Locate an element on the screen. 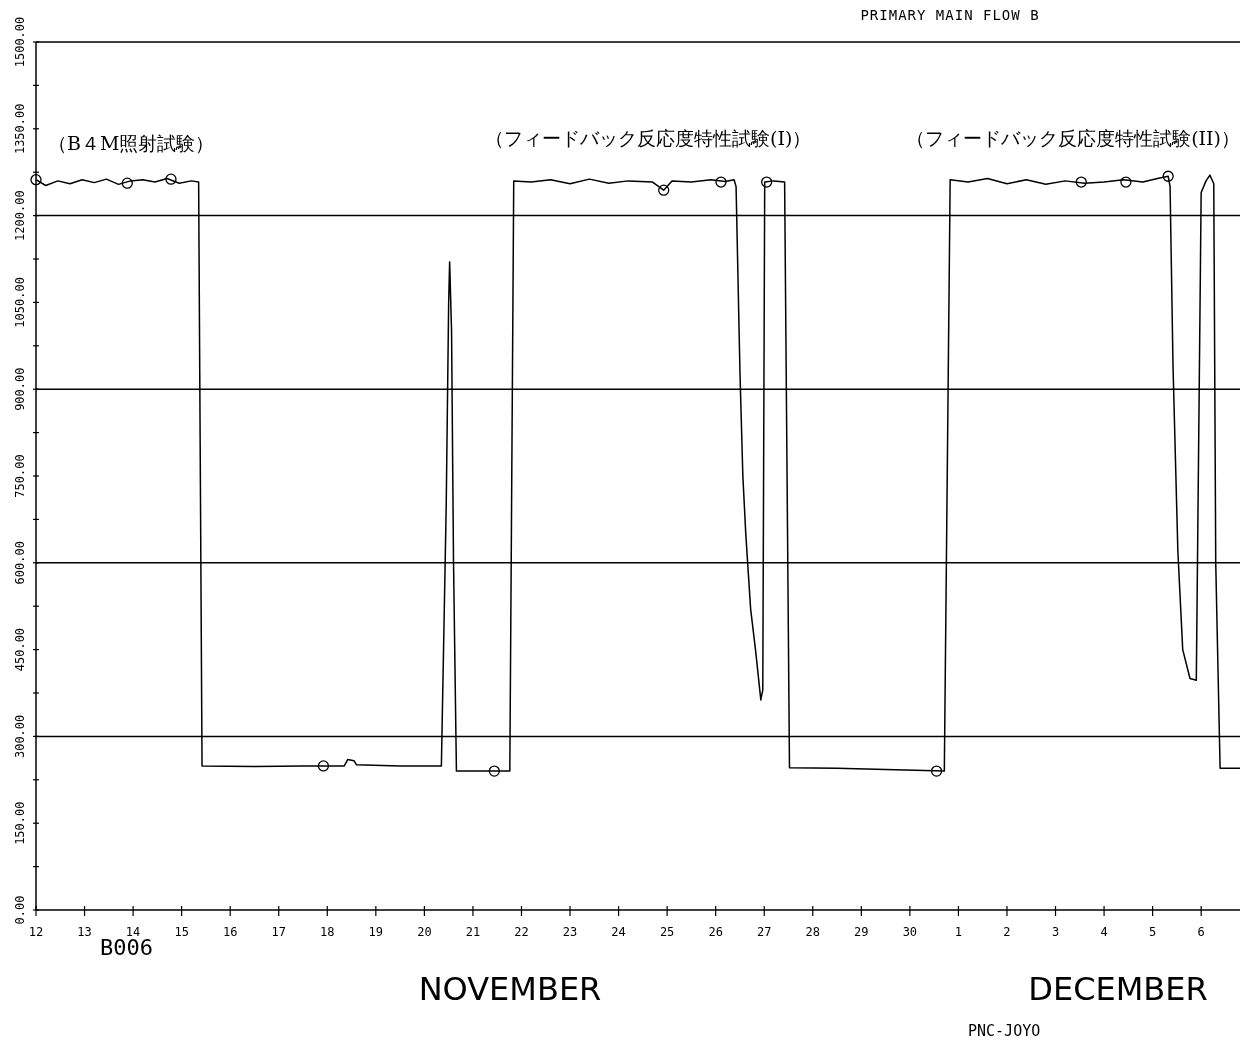  x-tick-label: 15 is located at coordinates (181, 932).